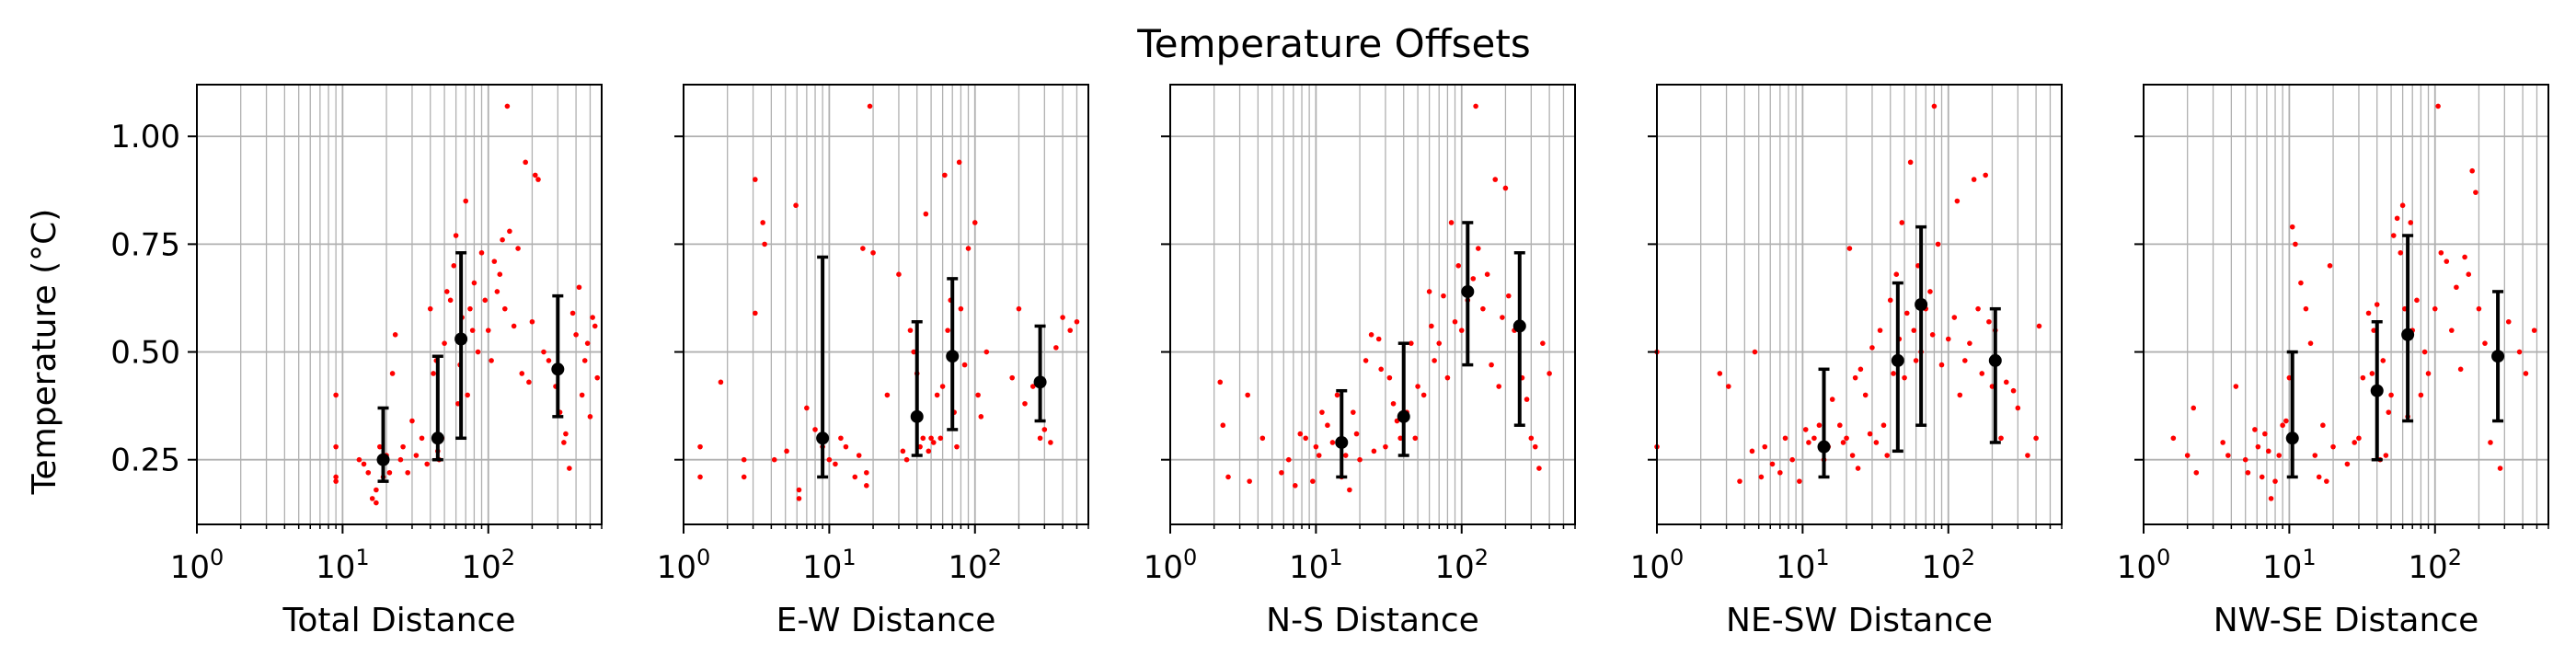  What do you see at coordinates (1372, 620) in the screenshot?
I see `x-axis-label: N-S Distance` at bounding box center [1372, 620].